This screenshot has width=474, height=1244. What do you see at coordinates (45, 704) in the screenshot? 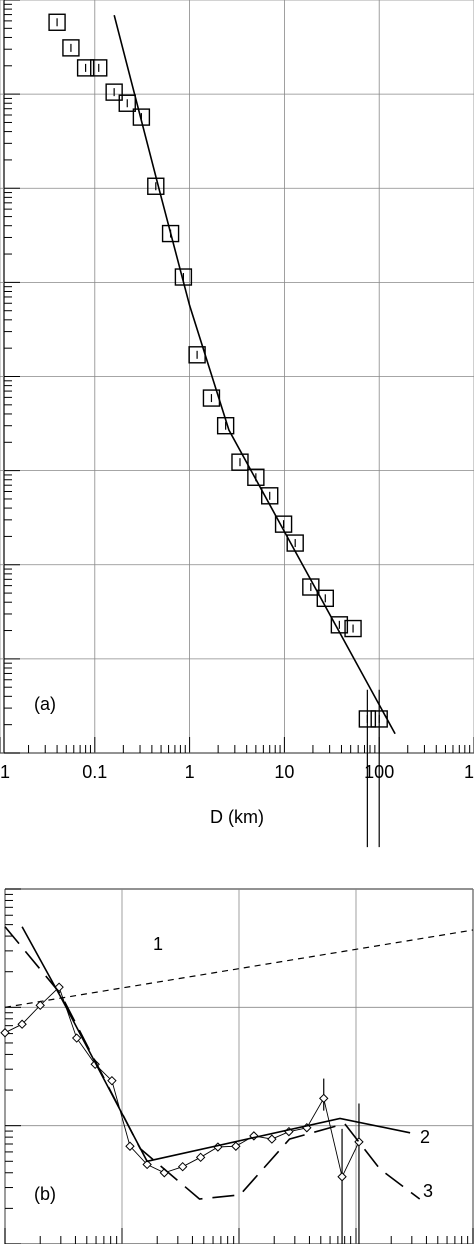
I see `annotation: (a)` at bounding box center [45, 704].